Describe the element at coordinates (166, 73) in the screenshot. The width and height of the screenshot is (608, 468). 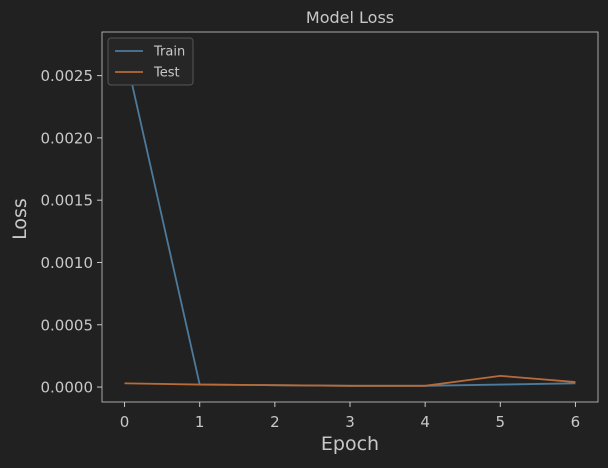
I see `legend-label-test: Test` at that location.